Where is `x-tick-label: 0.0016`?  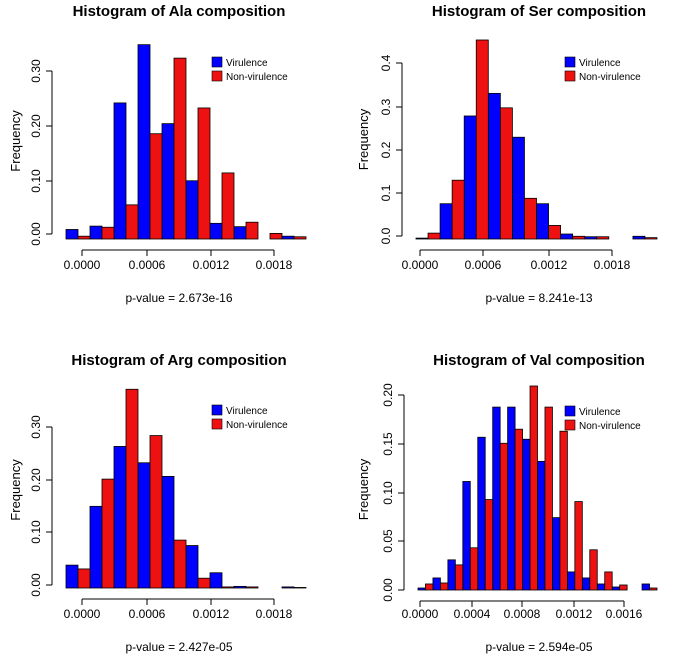
x-tick-label: 0.0016 is located at coordinates (624, 614).